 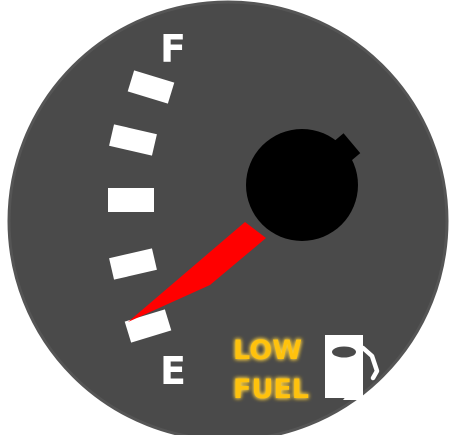 What do you see at coordinates (173, 371) in the screenshot?
I see `gauge-empty-label: E` at bounding box center [173, 371].